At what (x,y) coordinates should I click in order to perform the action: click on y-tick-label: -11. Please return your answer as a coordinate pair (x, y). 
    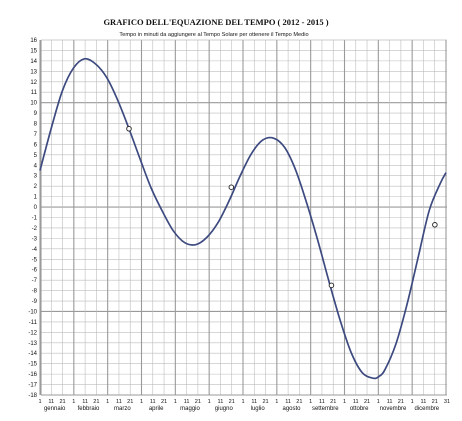
    Looking at the image, I should click on (33, 323).